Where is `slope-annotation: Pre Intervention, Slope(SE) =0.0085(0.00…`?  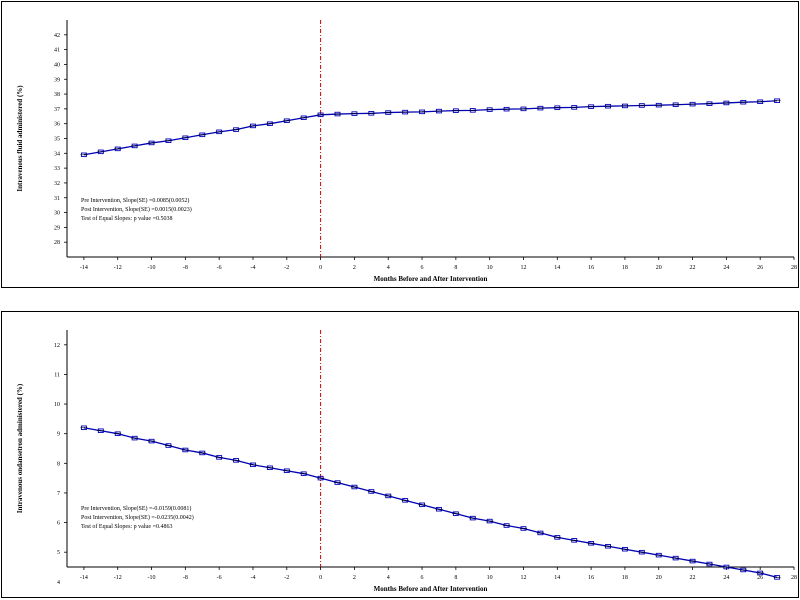 slope-annotation: Pre Intervention, Slope(SE) =0.0085(0.00… is located at coordinates (135, 200).